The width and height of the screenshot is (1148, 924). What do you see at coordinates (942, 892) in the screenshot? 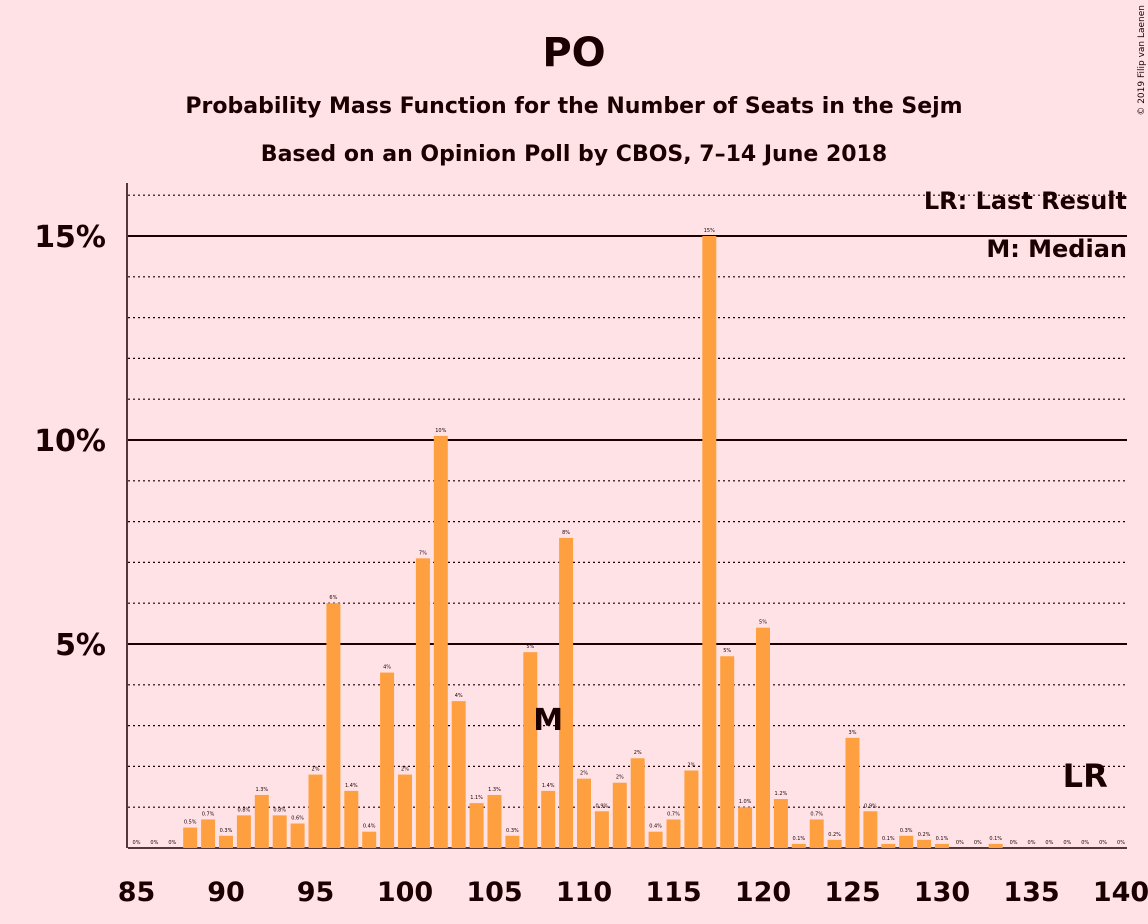
I see `x-tick-label: 130` at bounding box center [942, 892].